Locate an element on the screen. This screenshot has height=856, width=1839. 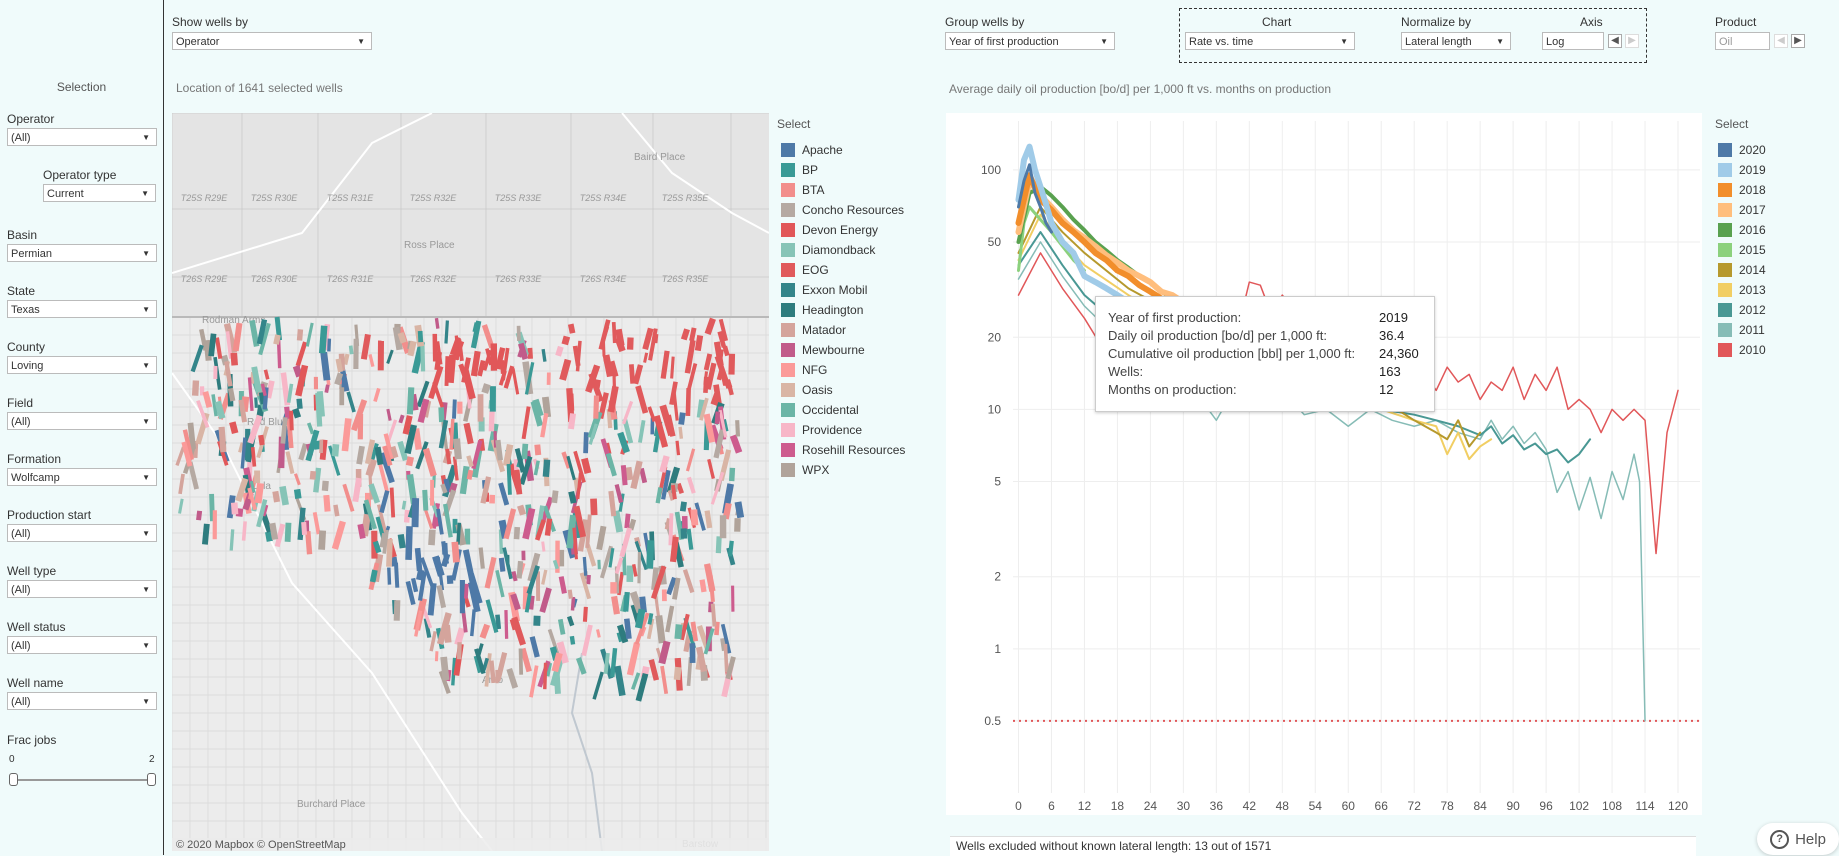
frac-jobs-slider is located at coordinates (82, 780).